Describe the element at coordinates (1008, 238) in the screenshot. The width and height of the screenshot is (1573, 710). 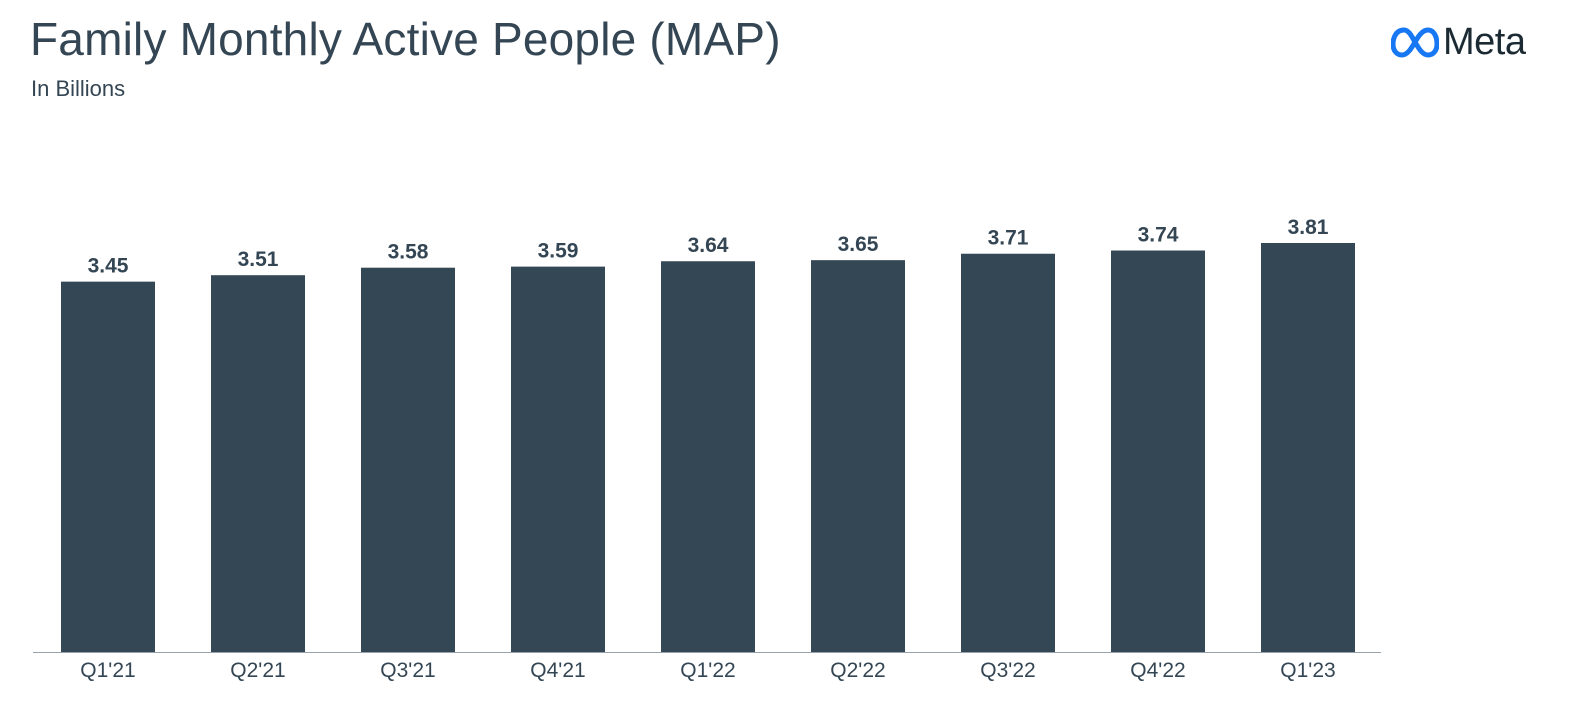
I see `bar-value-label: 3.71` at that location.